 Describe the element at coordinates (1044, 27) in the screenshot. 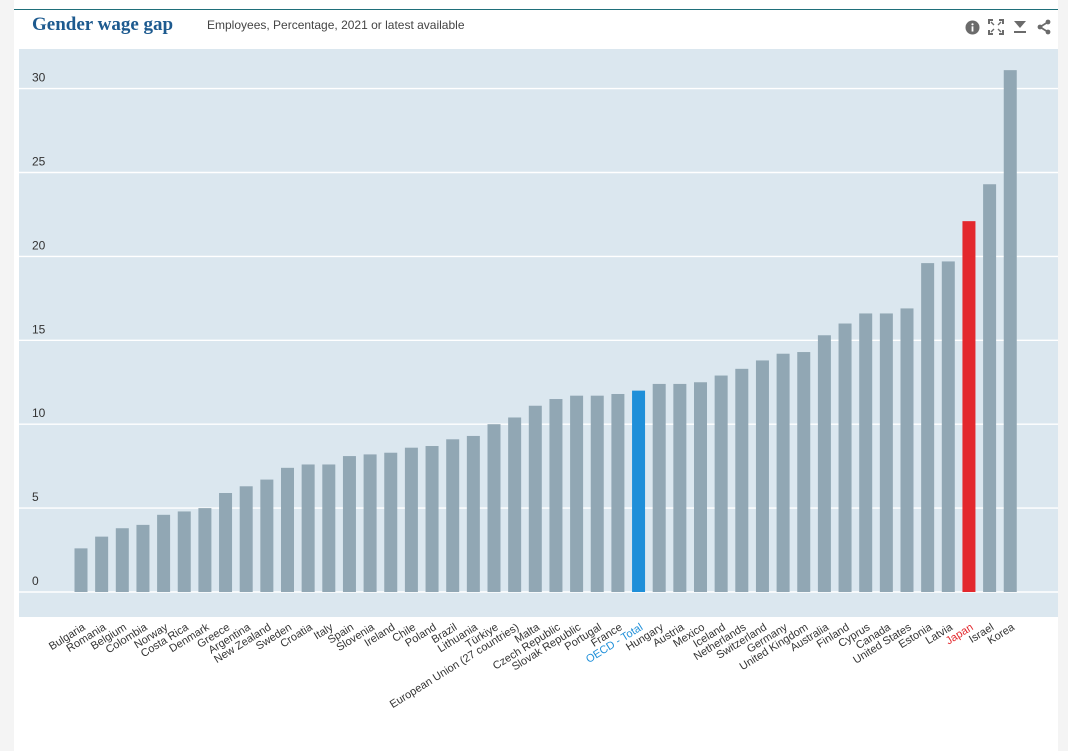

I see `share-icon` at that location.